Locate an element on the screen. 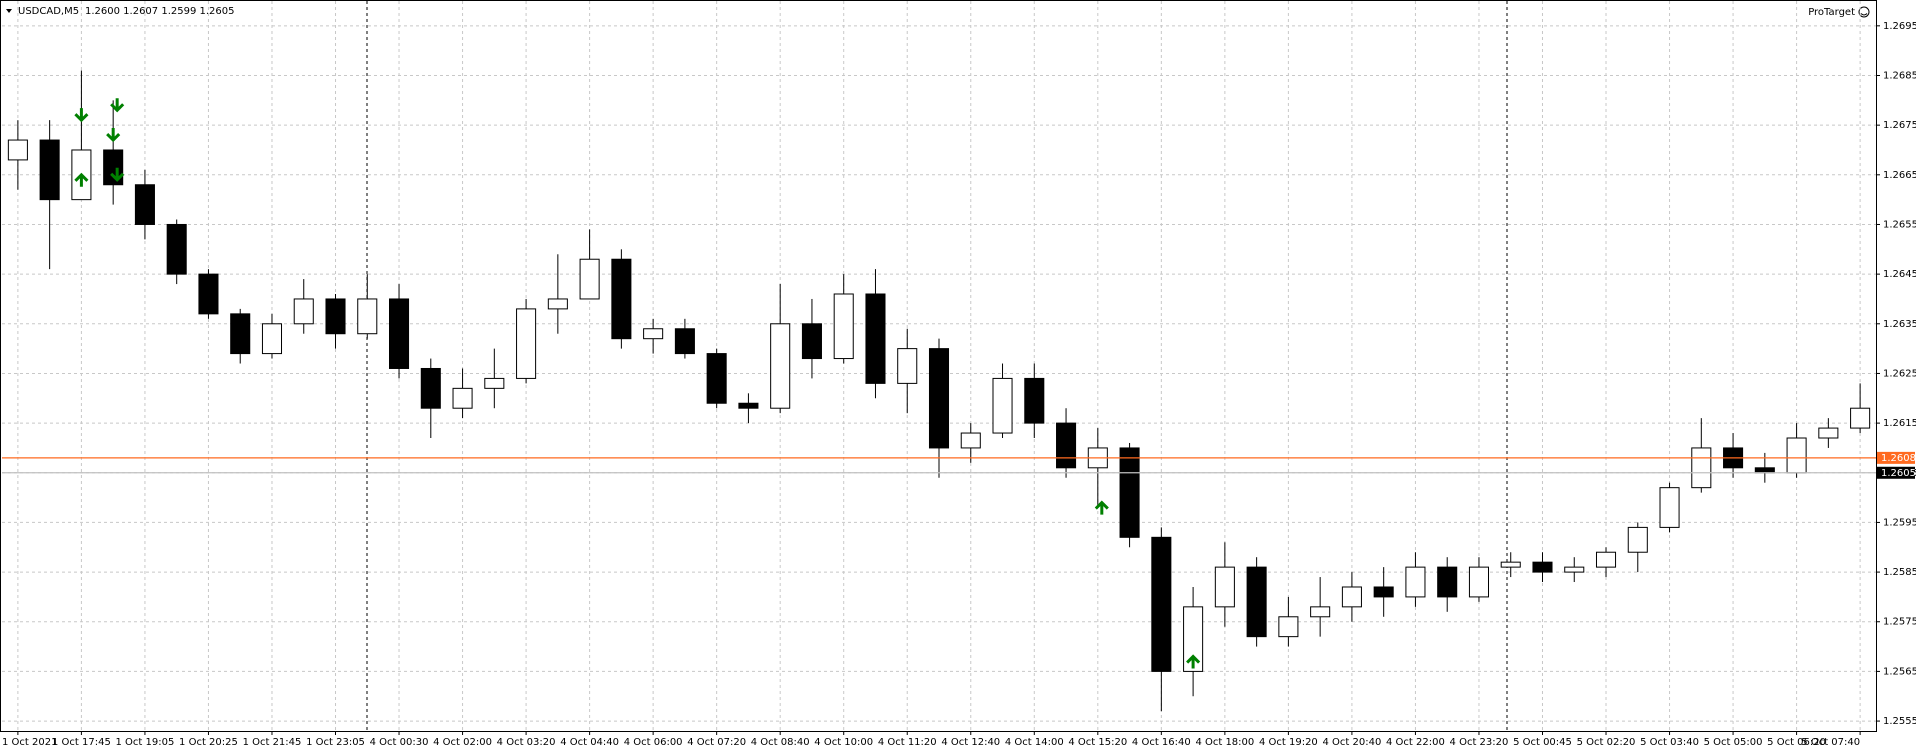 This screenshot has width=1916, height=750. ohlc: 1.2600 1.2607 1.2599 1.2605 is located at coordinates (160, 11).